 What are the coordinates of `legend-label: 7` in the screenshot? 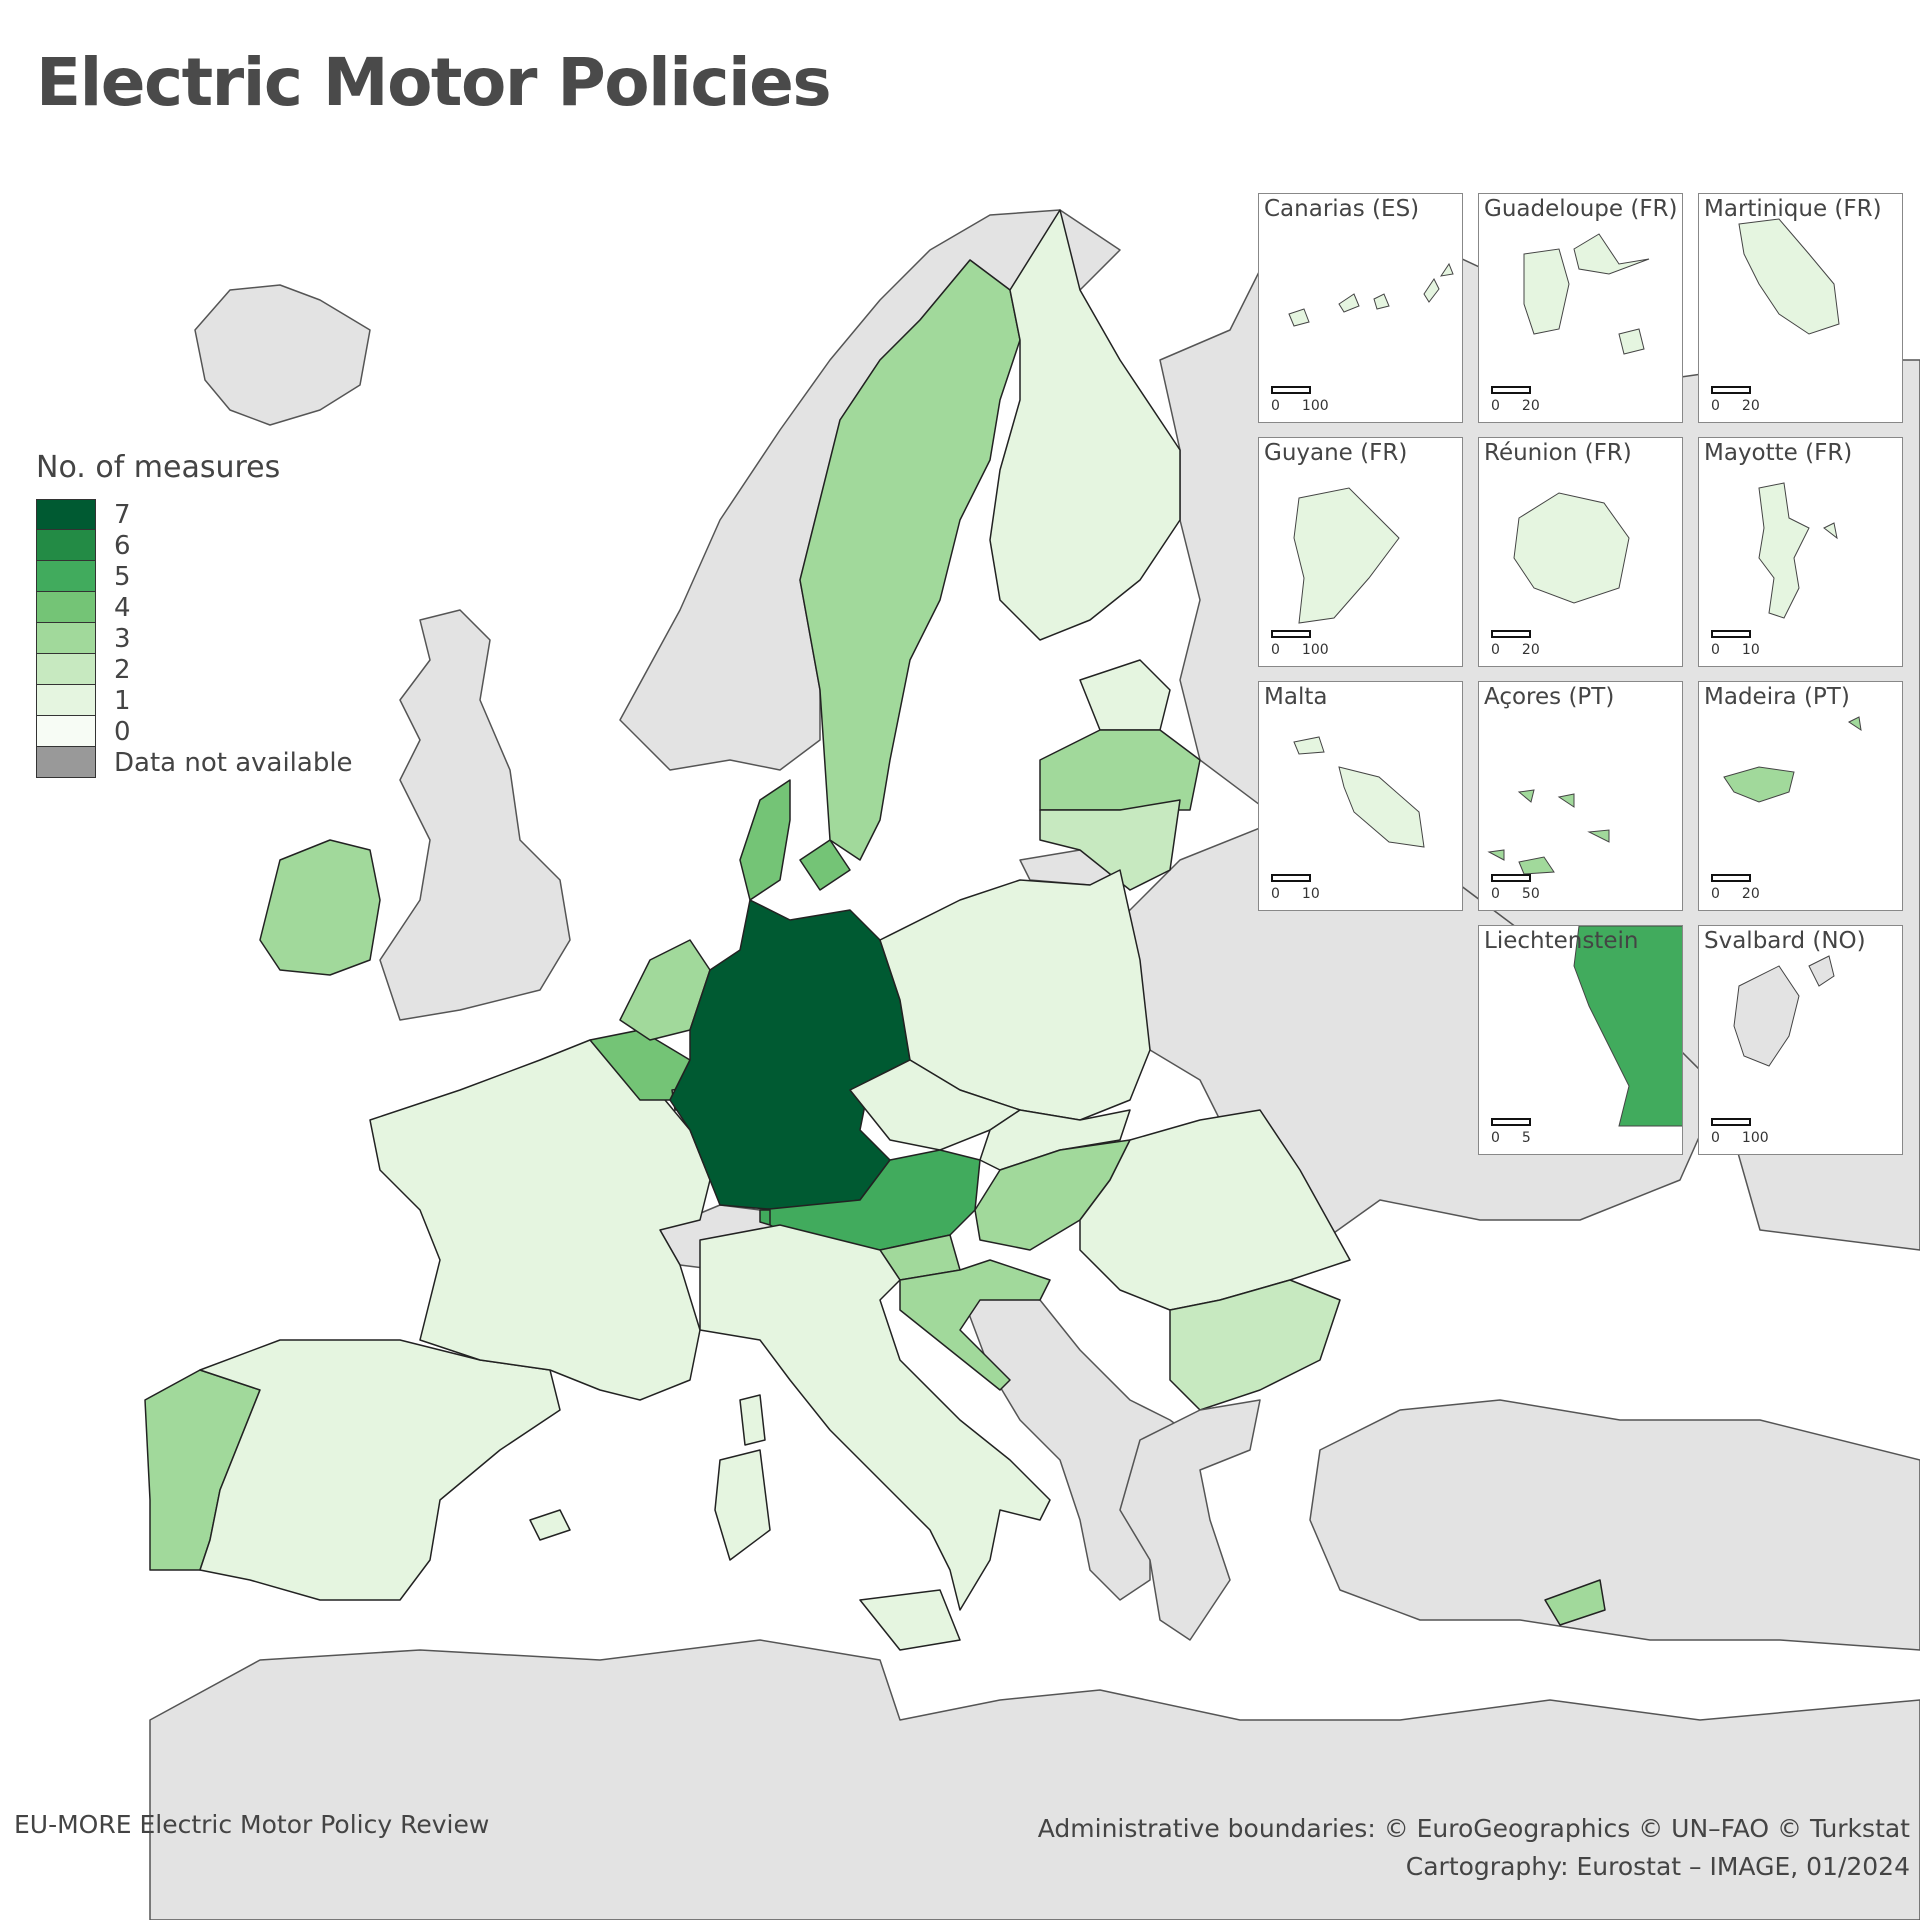 It's located at (122, 514).